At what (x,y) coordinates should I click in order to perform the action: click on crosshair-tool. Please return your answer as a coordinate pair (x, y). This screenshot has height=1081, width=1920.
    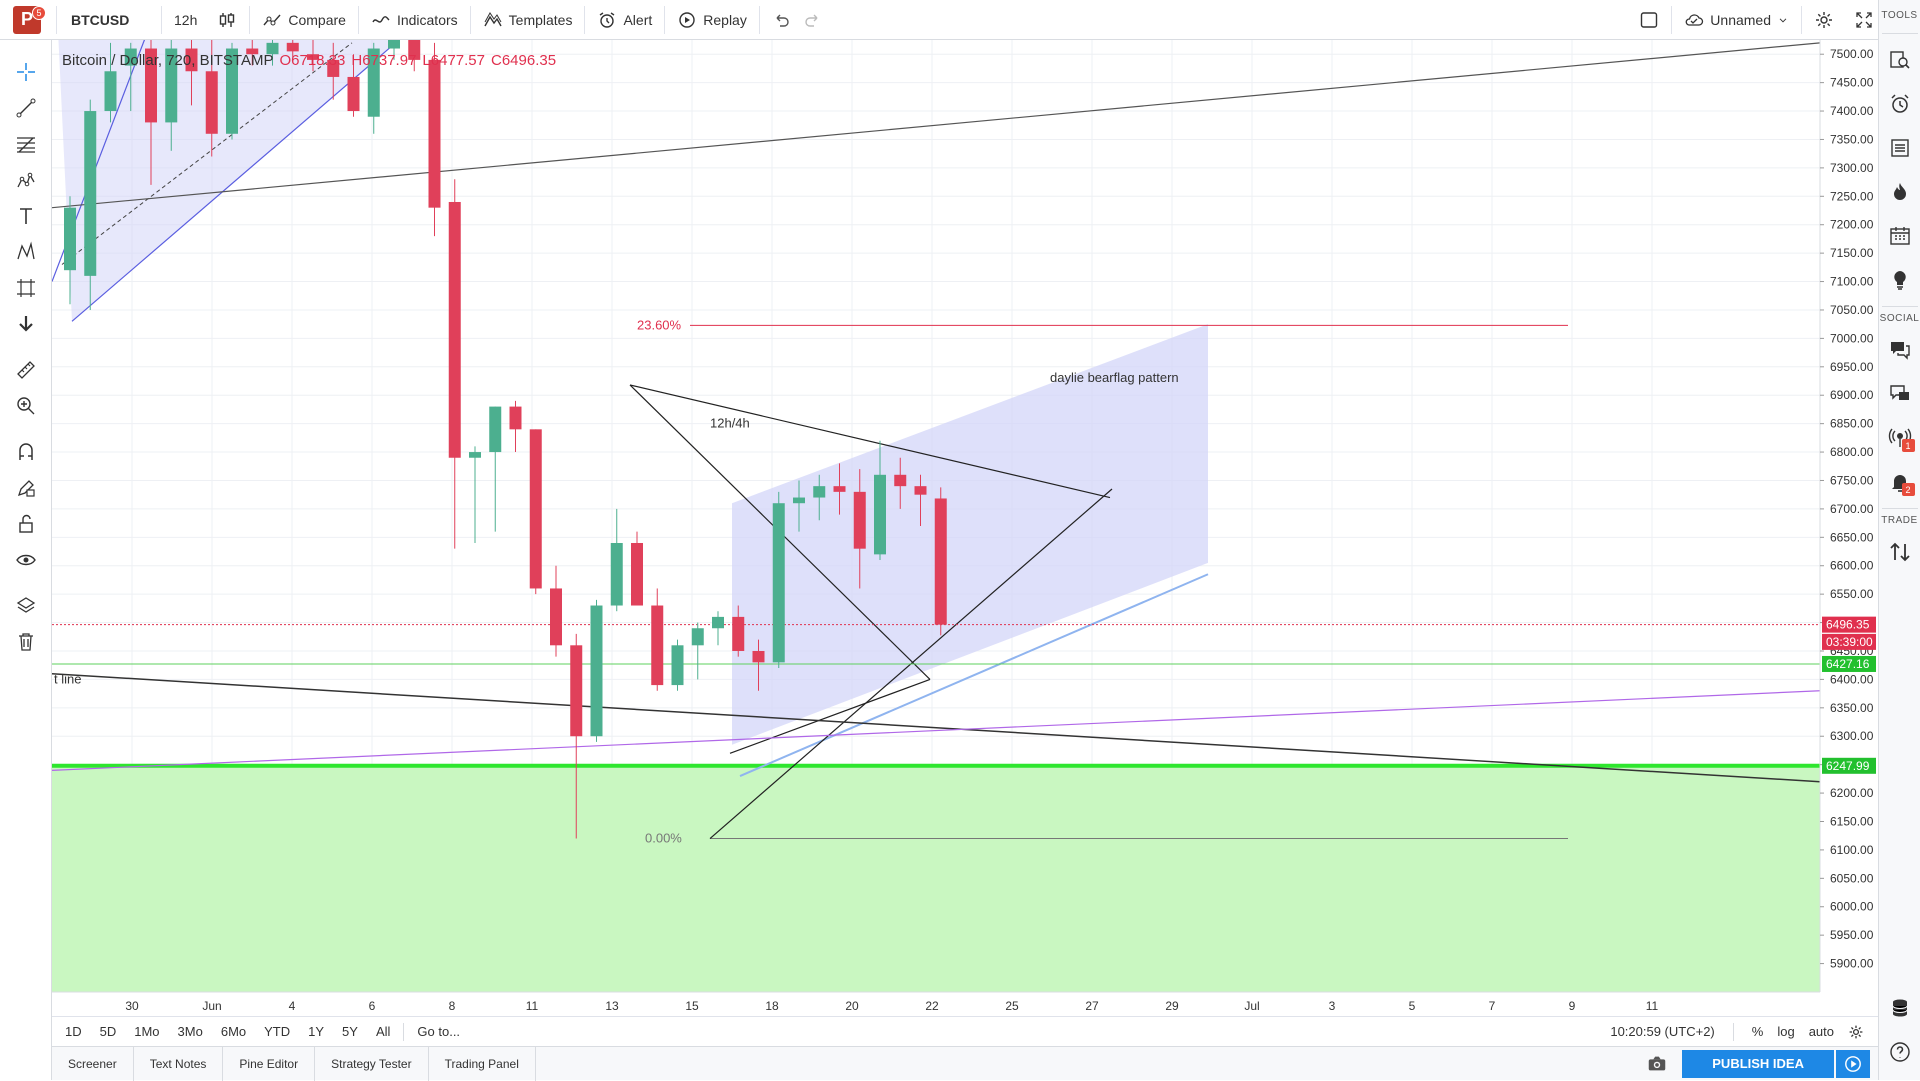
    Looking at the image, I should click on (26, 72).